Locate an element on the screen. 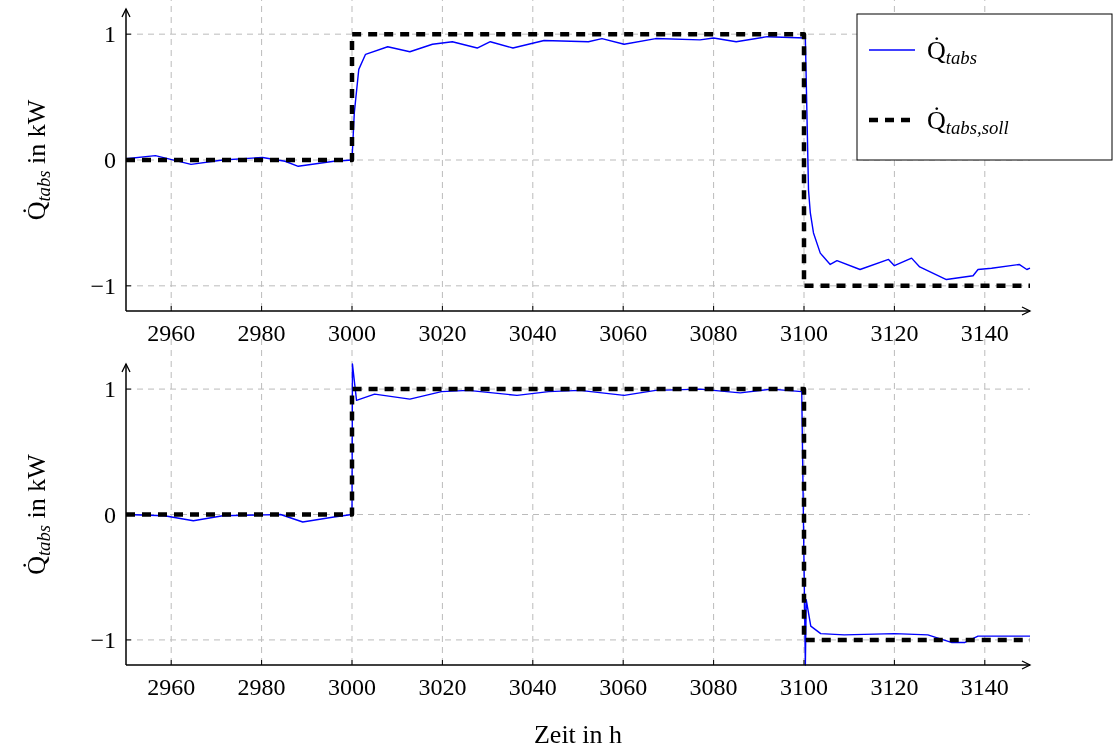 The height and width of the screenshot is (753, 1114). x-axis-title: Zeit in h is located at coordinates (578, 734).